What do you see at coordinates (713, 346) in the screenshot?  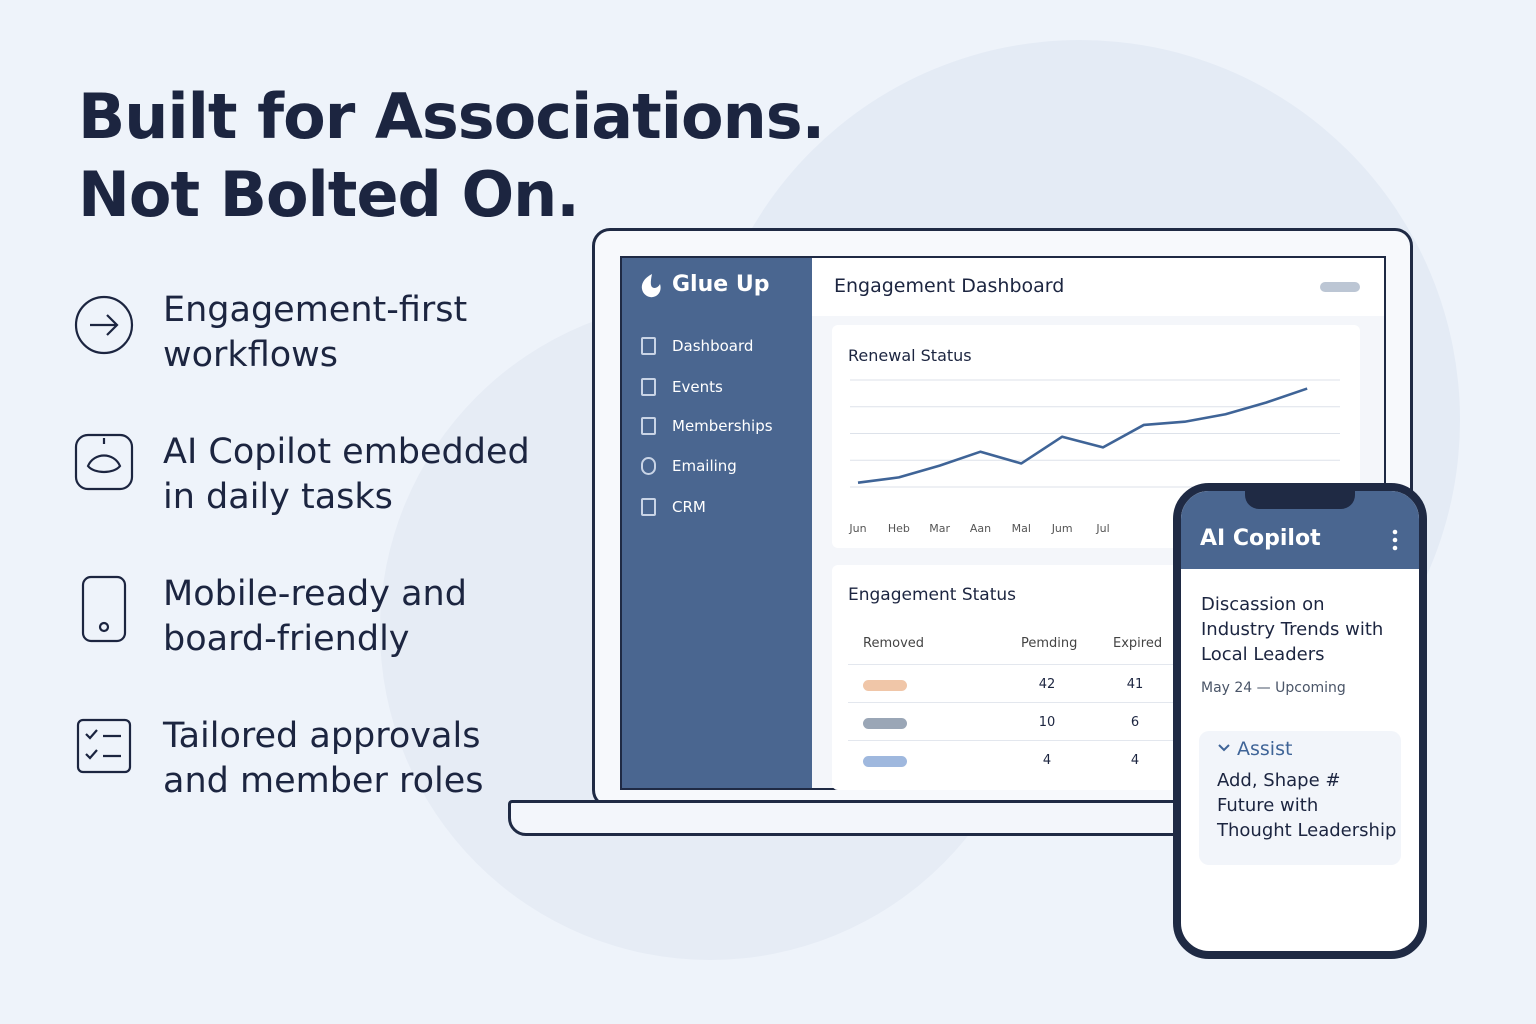 I see `nav-item: Dashboard` at bounding box center [713, 346].